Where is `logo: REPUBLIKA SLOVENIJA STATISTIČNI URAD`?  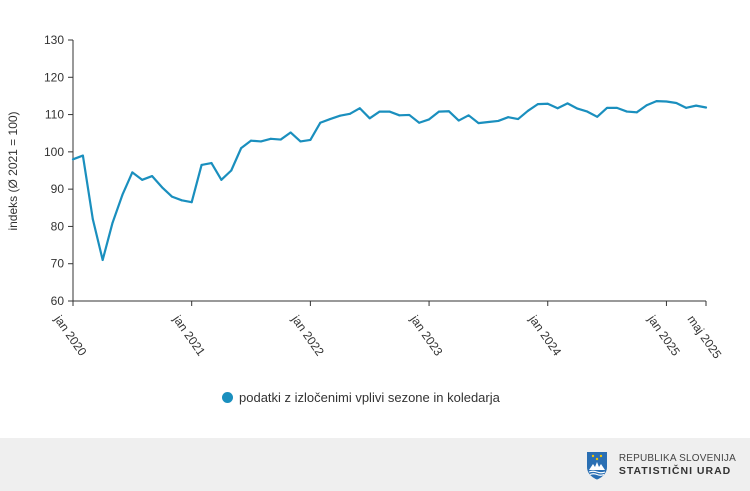
logo: REPUBLIKA SLOVENIJA STATISTIČNI URAD is located at coordinates (660, 465).